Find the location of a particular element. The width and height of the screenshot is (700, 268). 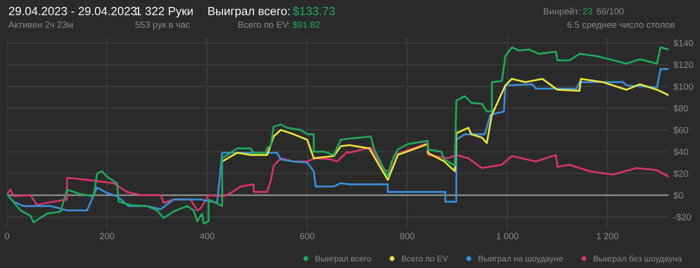

text: 23 is located at coordinates (587, 11).